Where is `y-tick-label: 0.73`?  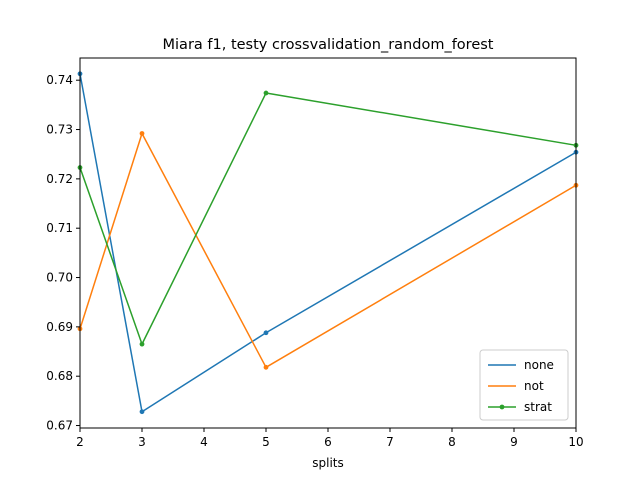
y-tick-label: 0.73 is located at coordinates (59, 130).